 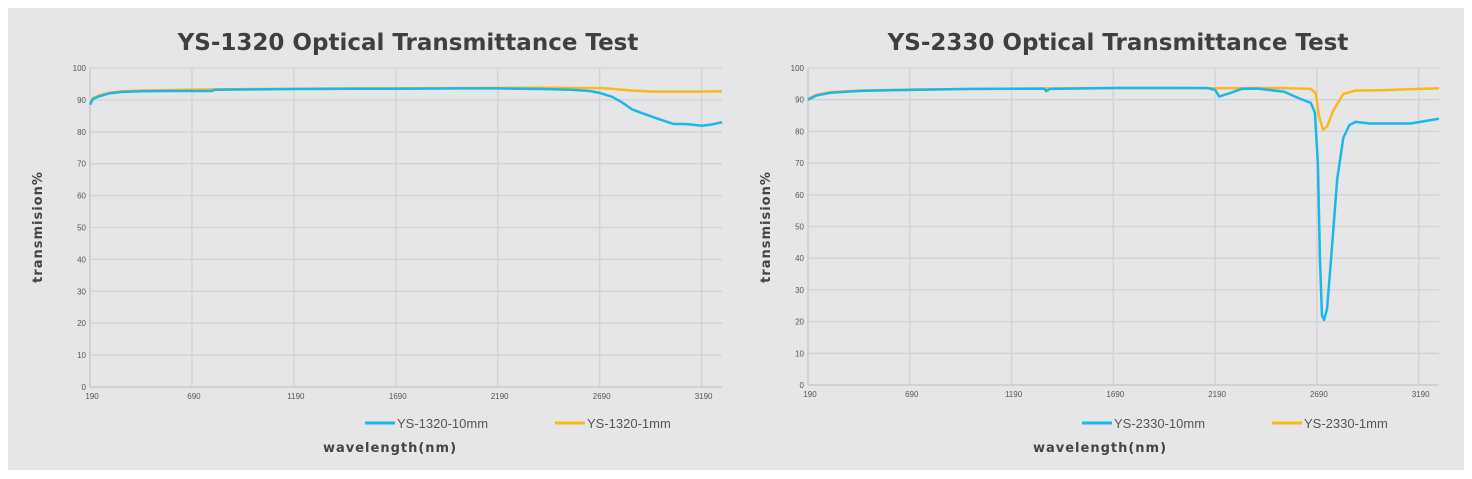 What do you see at coordinates (1123, 109) in the screenshot?
I see `series-line-YS-2330-1mm` at bounding box center [1123, 109].